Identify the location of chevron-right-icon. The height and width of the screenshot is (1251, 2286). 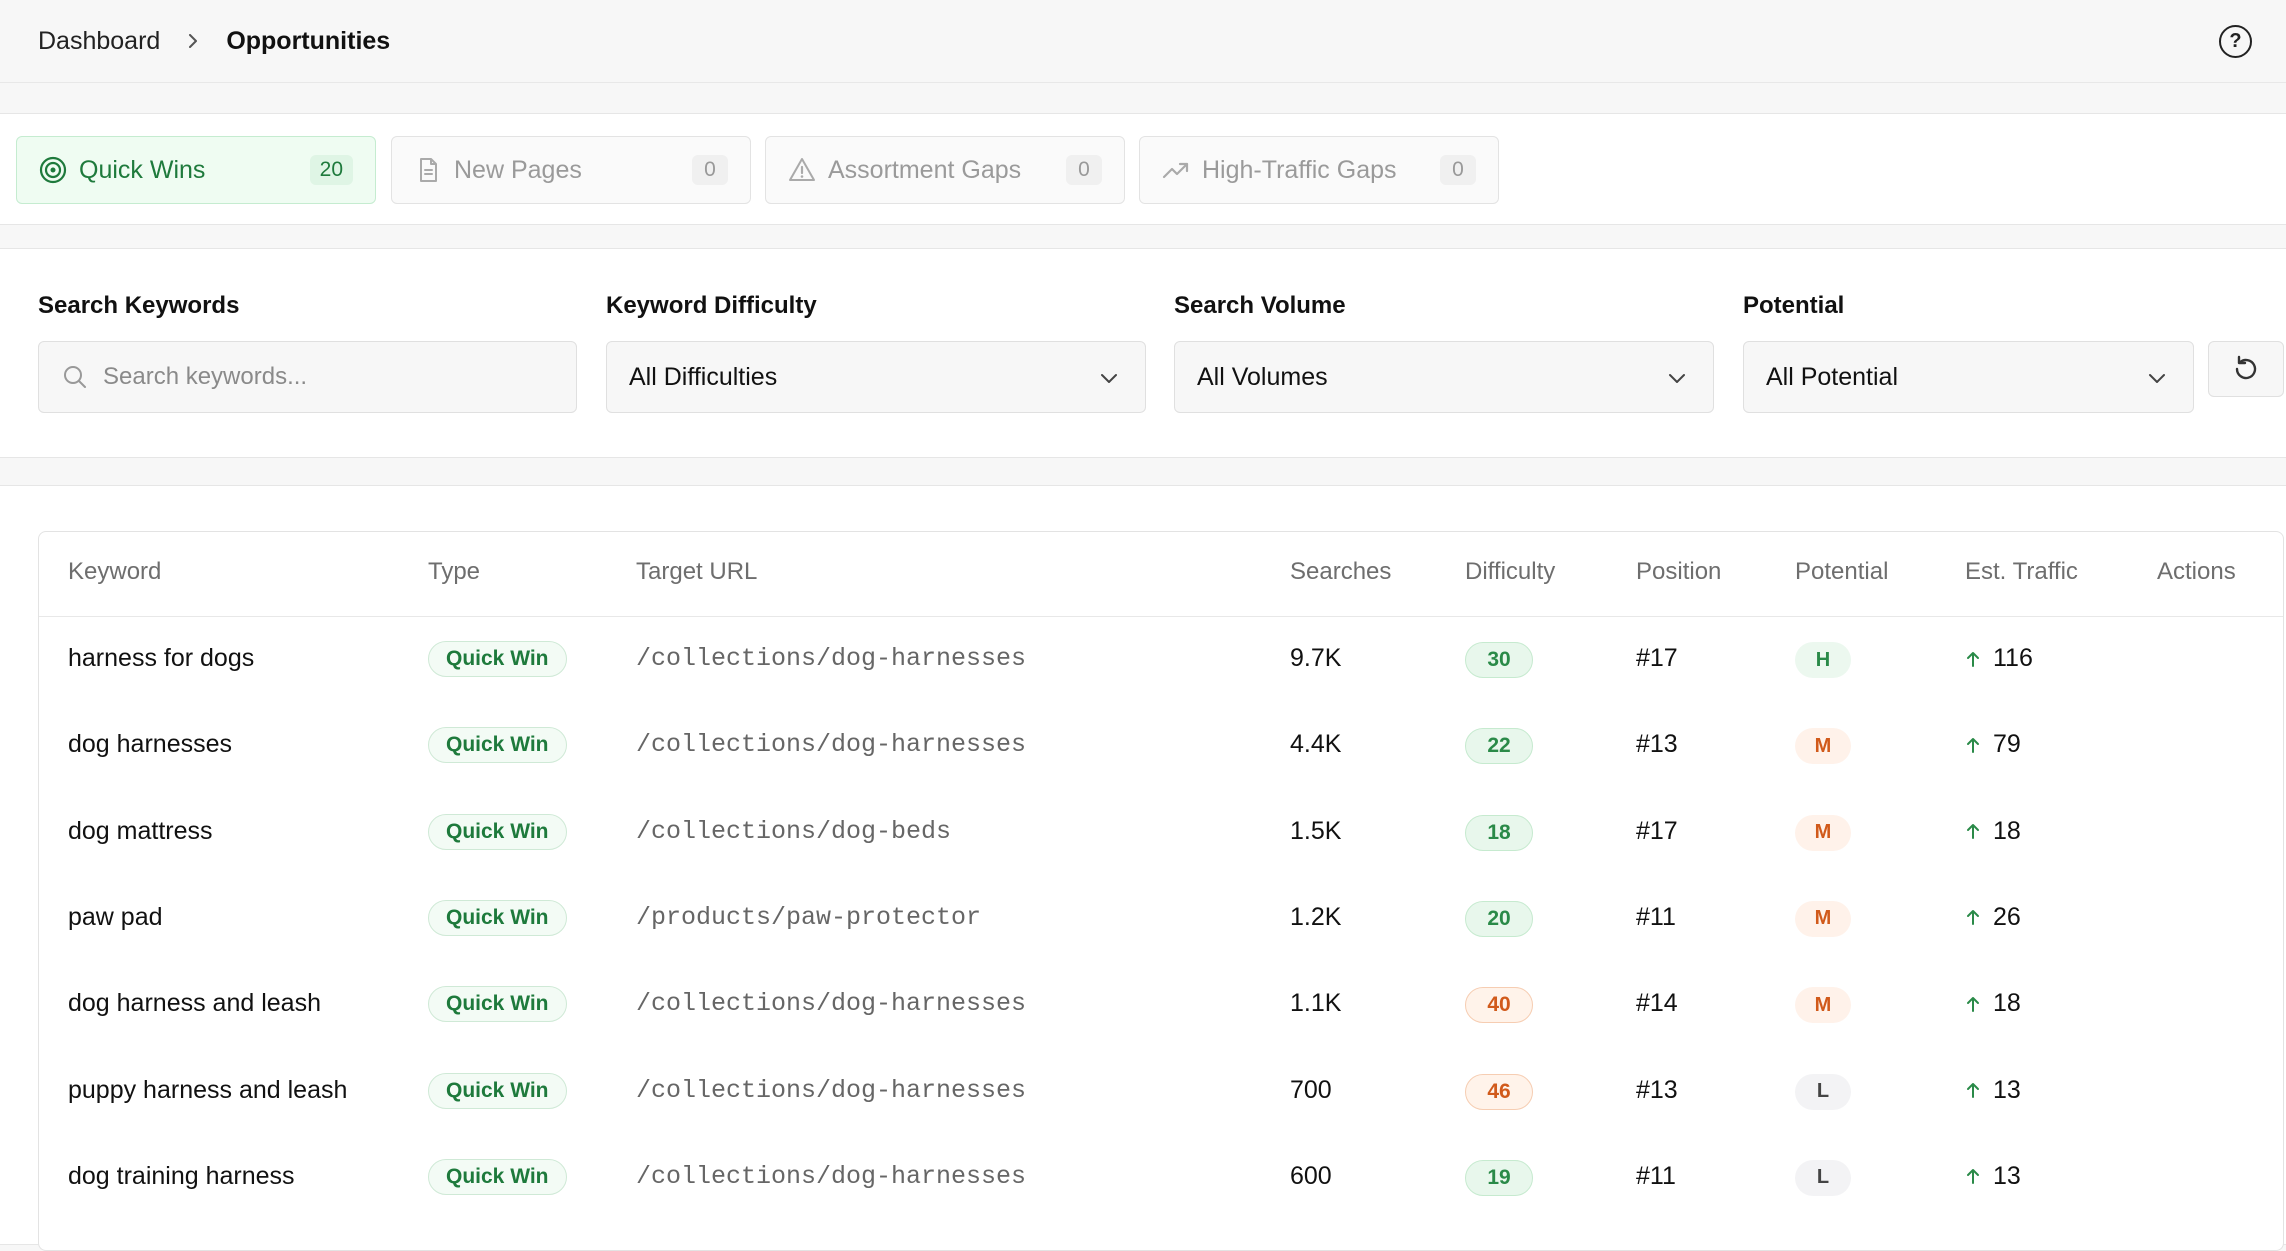
(193, 41).